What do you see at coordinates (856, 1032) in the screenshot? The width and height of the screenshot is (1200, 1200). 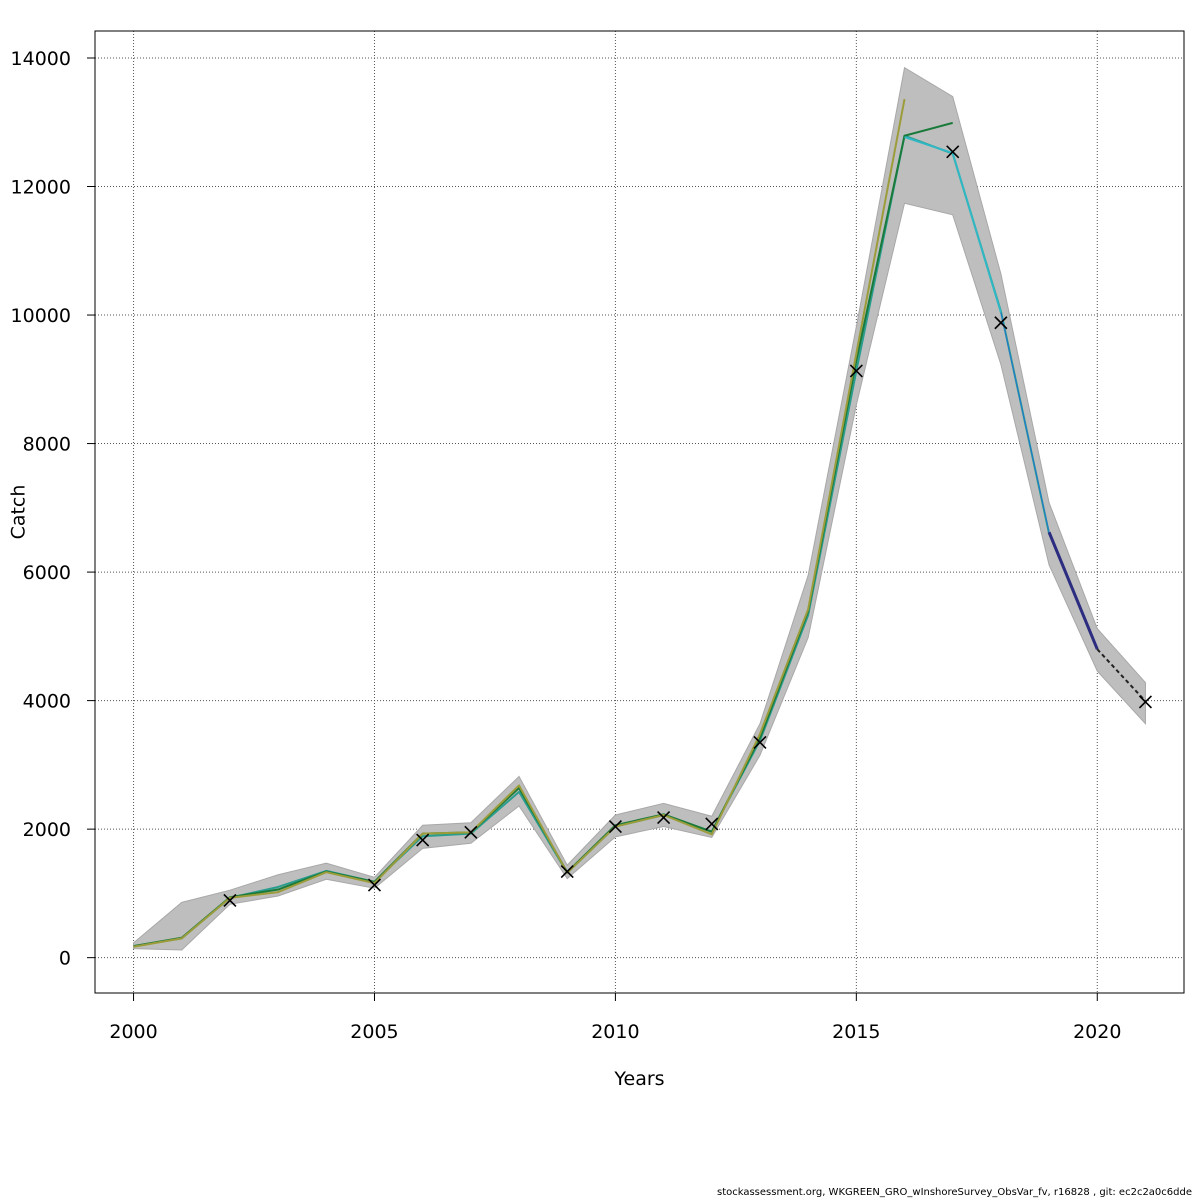 I see `x-tick-label: 2015` at bounding box center [856, 1032].